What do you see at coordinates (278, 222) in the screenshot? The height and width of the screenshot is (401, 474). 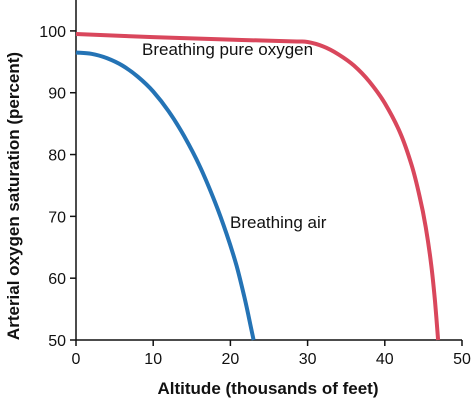 I see `series-label-breathing-air: Breathing air` at bounding box center [278, 222].